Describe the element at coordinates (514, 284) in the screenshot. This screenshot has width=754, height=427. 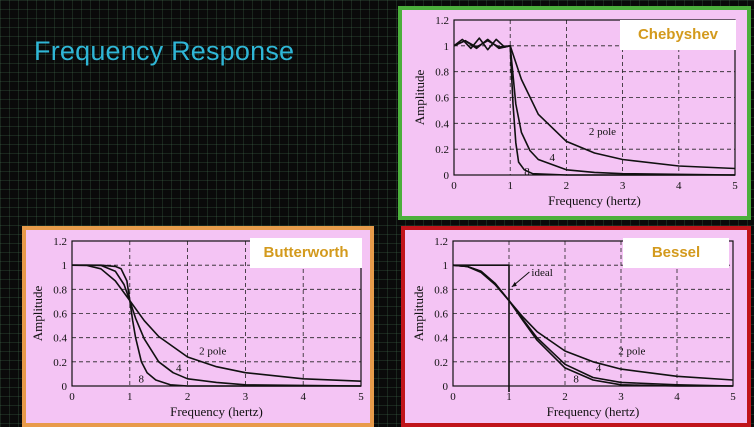
I see `ideal-arrowhead` at that location.